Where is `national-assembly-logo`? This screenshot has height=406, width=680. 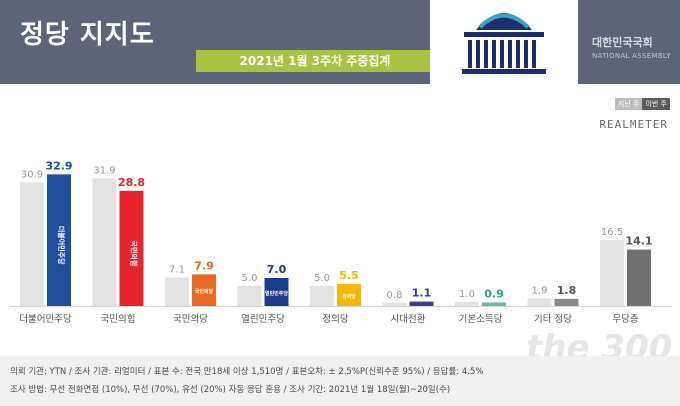 national-assembly-logo is located at coordinates (504, 42).